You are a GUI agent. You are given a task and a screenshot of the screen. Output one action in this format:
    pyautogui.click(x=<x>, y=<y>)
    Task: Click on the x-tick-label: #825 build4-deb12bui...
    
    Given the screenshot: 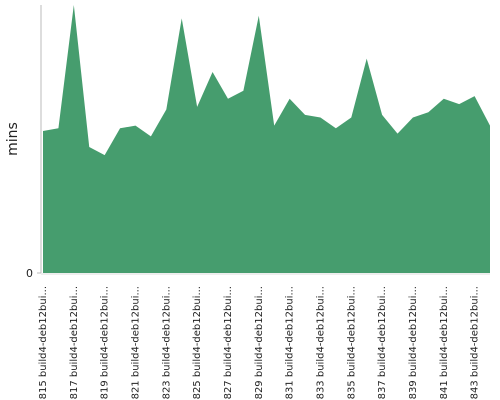 What is the action you would take?
    pyautogui.click(x=197, y=343)
    